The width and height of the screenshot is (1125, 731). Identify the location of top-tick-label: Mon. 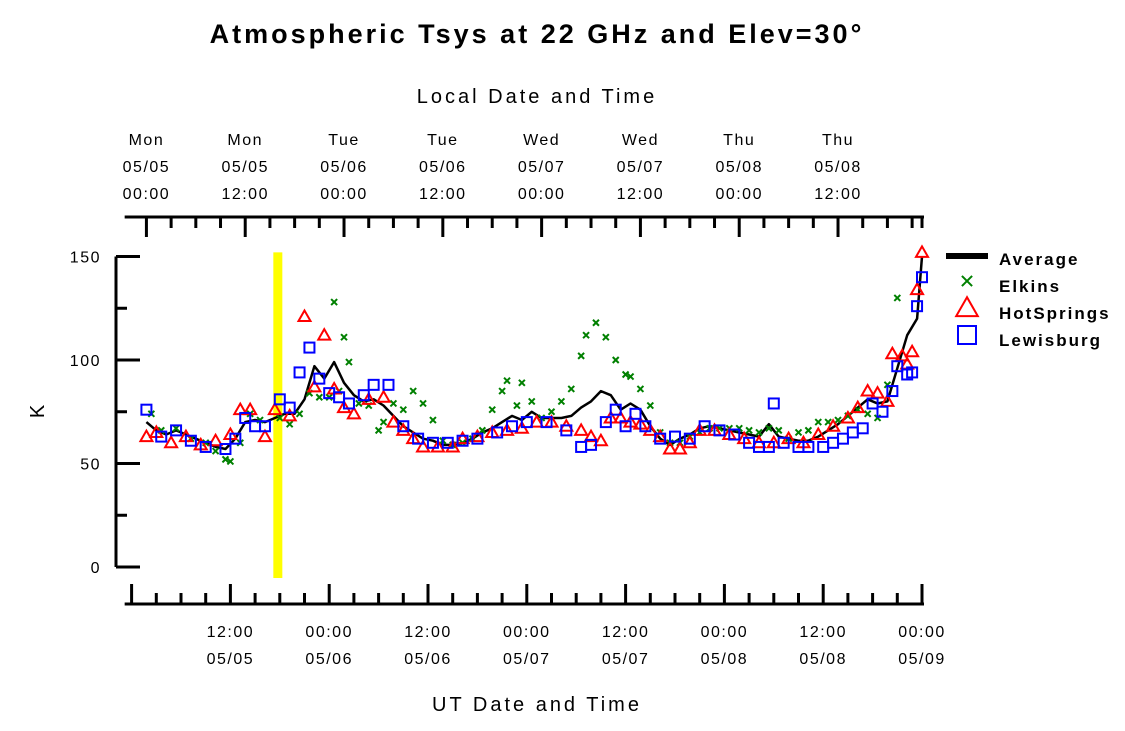
(147, 140).